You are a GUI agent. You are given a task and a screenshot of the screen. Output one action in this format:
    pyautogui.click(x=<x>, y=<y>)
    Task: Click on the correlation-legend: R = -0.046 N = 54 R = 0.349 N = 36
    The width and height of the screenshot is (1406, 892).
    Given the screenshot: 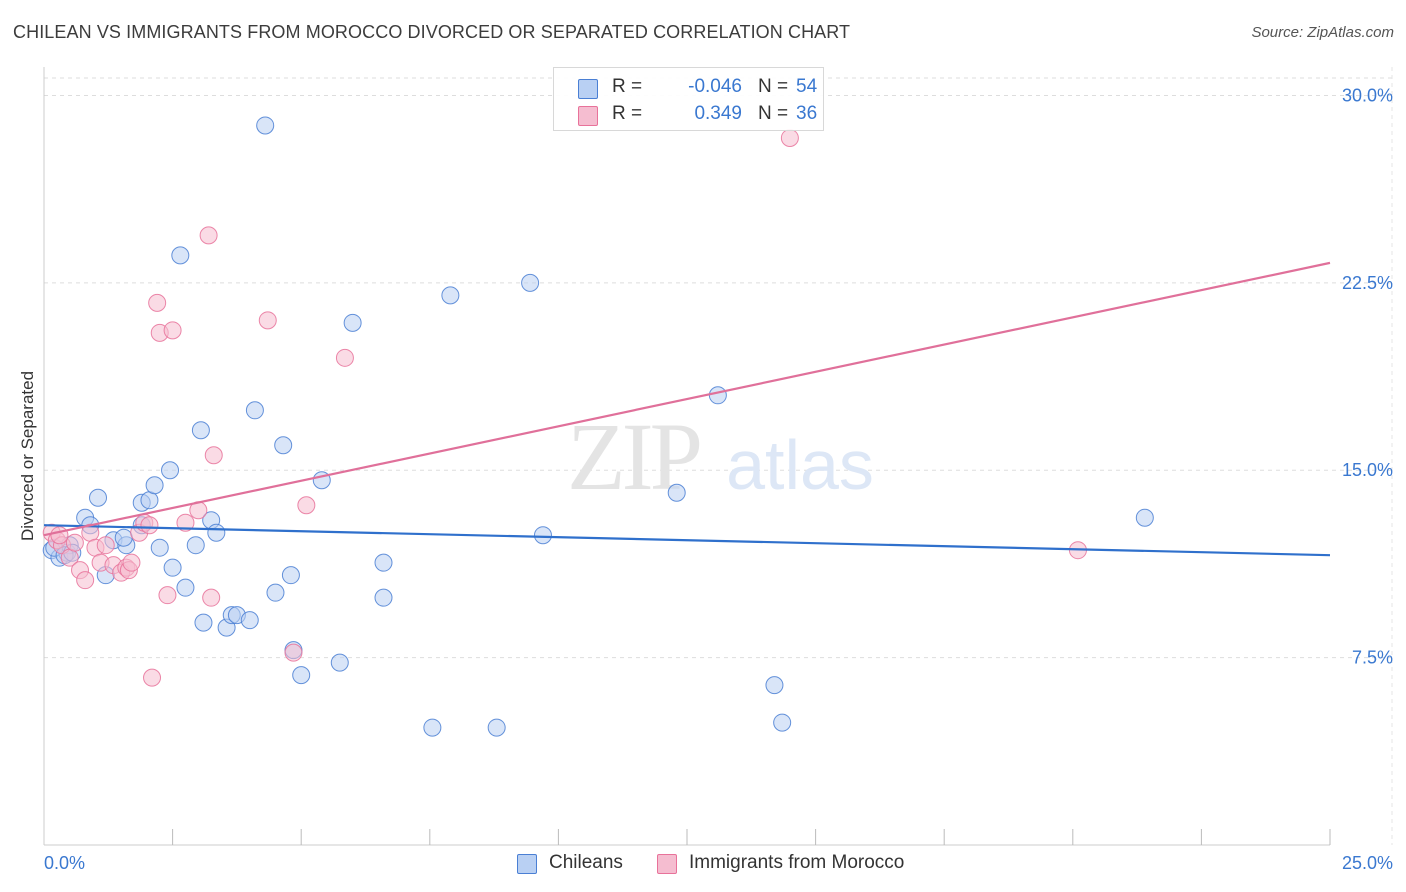 What is the action you would take?
    pyautogui.click(x=688, y=99)
    